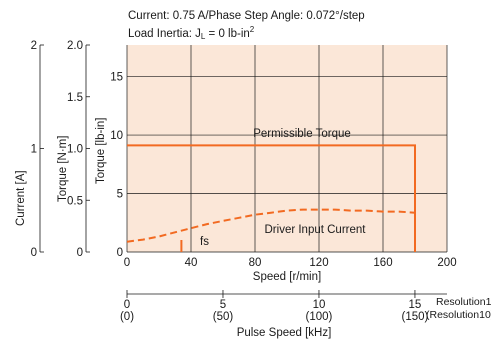 The image size is (491, 339). I want to click on pulse-axis-label: Pulse Speed [kHz], so click(284, 333).